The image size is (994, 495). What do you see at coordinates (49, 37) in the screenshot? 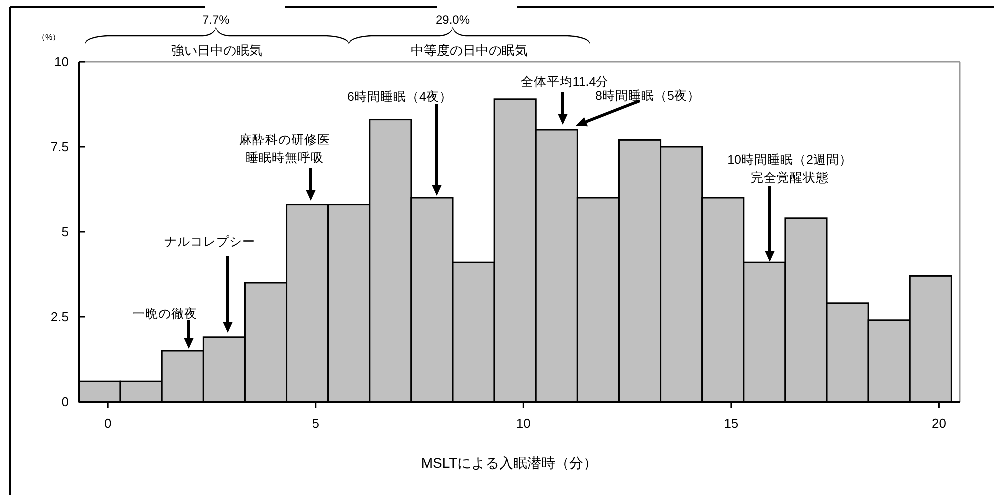
I see `y-axis-title: （%）` at bounding box center [49, 37].